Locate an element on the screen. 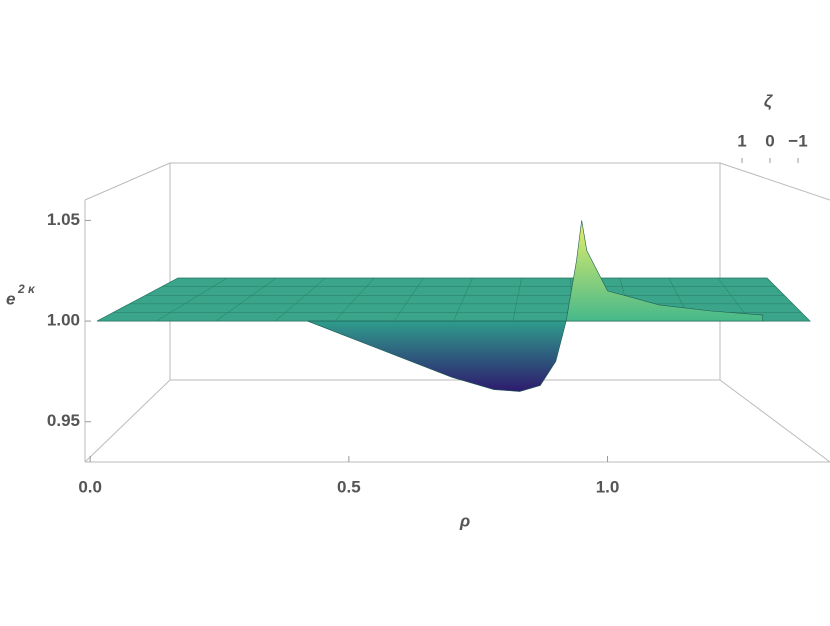 Image resolution: width=830 pixels, height=626 pixels. z-tick-label: 1.00 is located at coordinates (63, 320).